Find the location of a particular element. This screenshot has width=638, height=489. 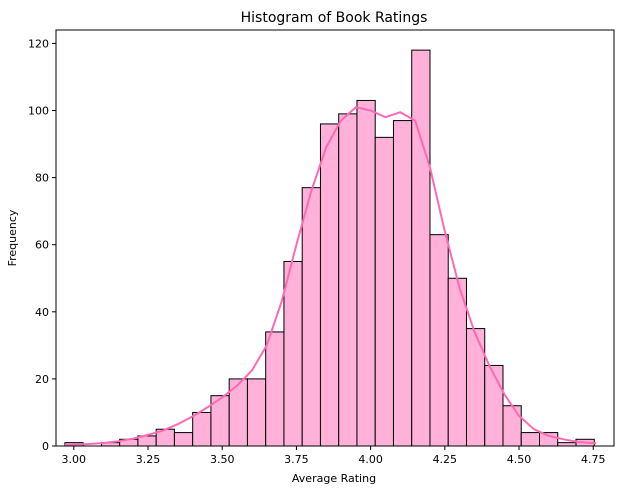

x-tick-label: 4.50 is located at coordinates (519, 459).